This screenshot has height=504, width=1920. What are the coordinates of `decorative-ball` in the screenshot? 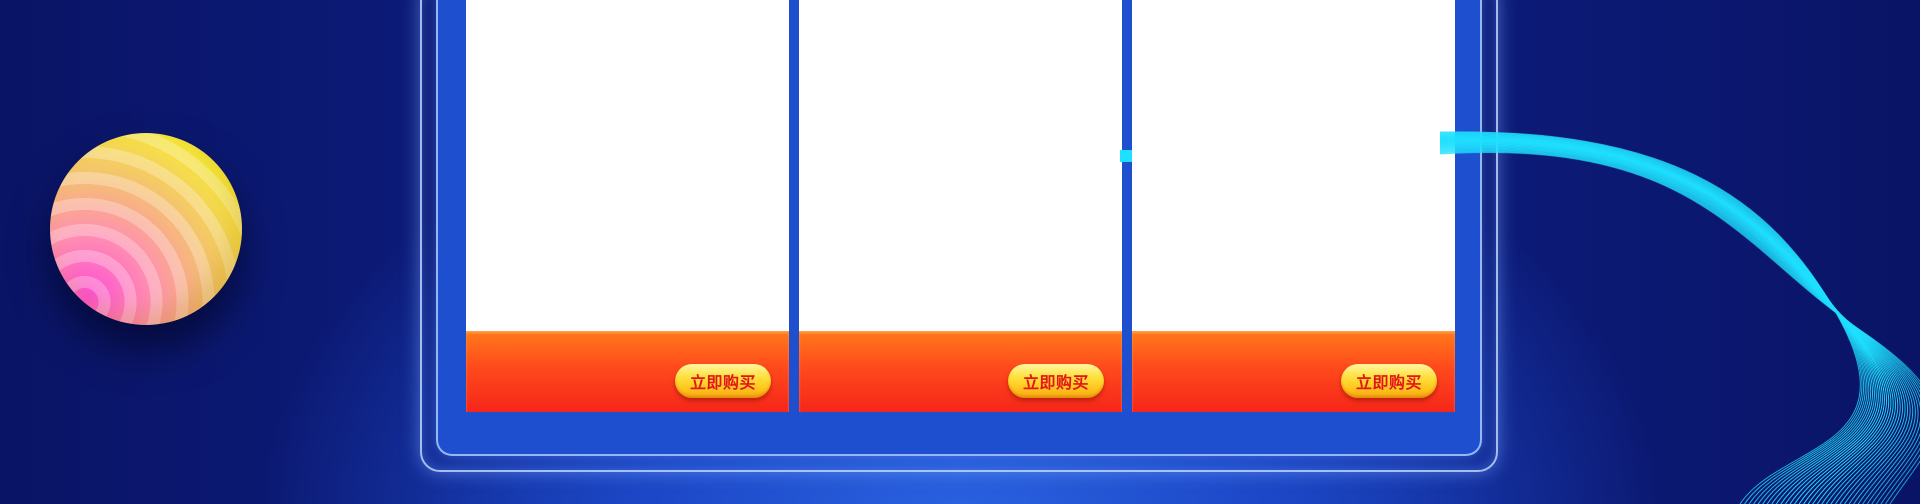 It's located at (146, 229).